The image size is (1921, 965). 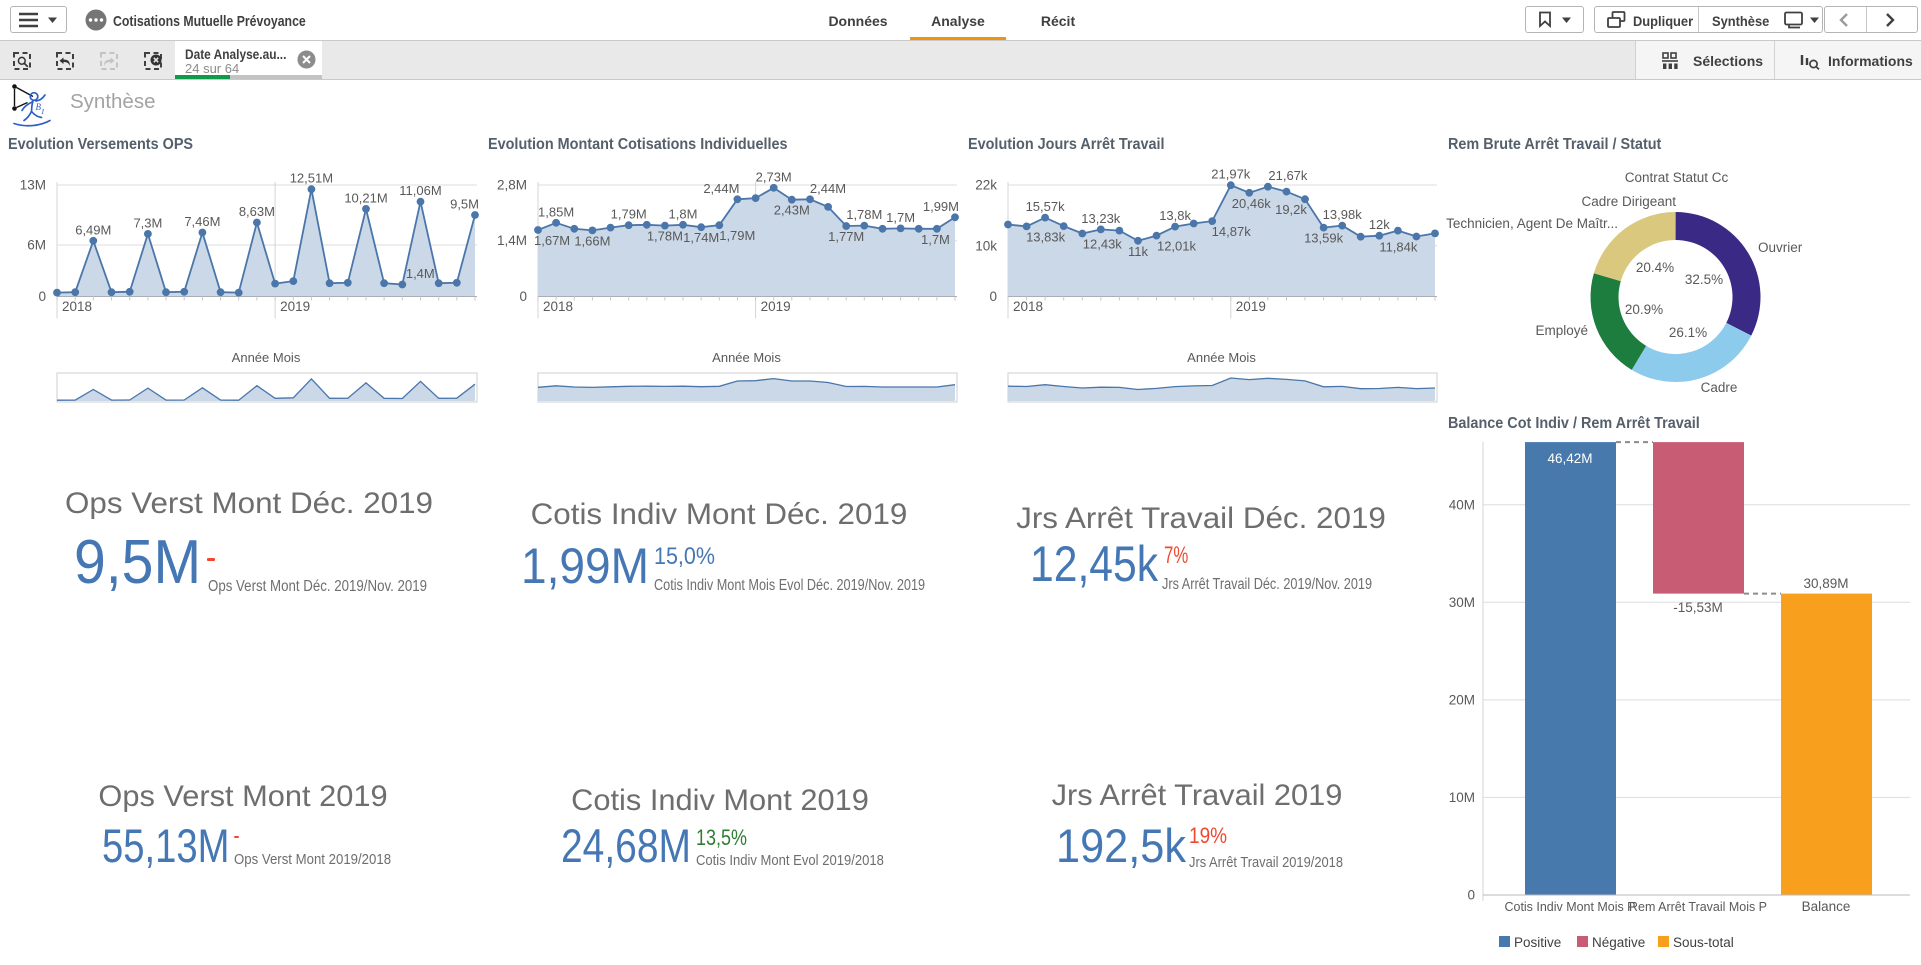 What do you see at coordinates (1825, 583) in the screenshot?
I see `svg-text: 30,89M` at bounding box center [1825, 583].